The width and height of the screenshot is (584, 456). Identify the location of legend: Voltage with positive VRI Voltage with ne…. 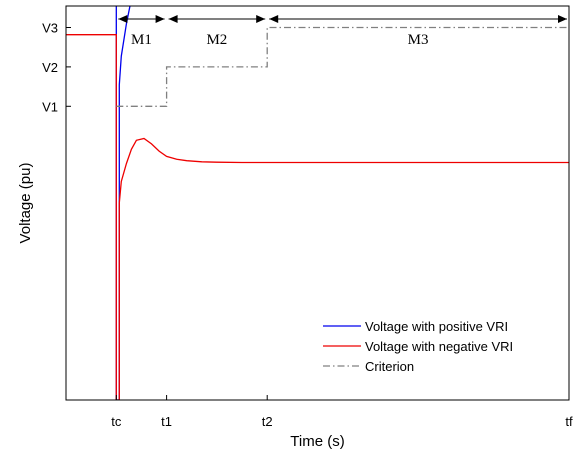
(418, 346).